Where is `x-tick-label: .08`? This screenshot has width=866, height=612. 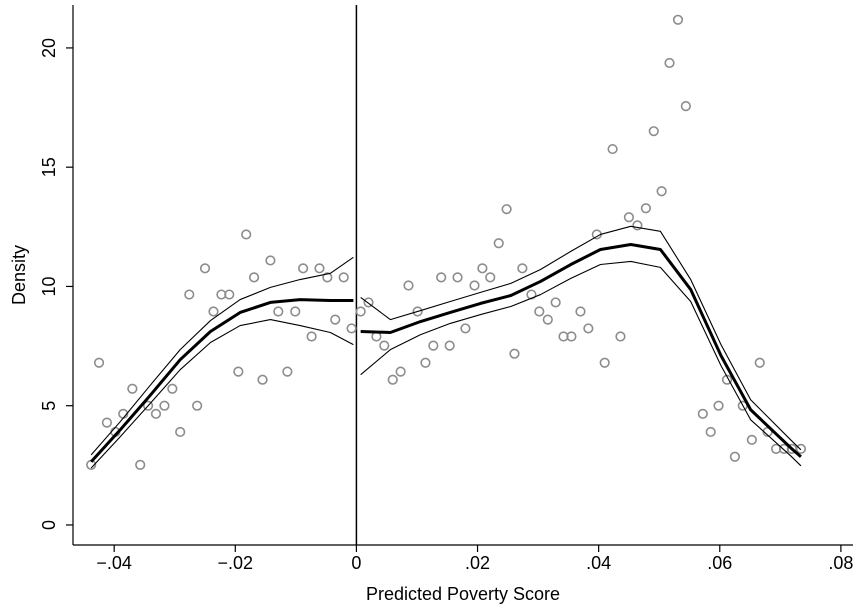
x-tick-label: .08 is located at coordinates (840, 563).